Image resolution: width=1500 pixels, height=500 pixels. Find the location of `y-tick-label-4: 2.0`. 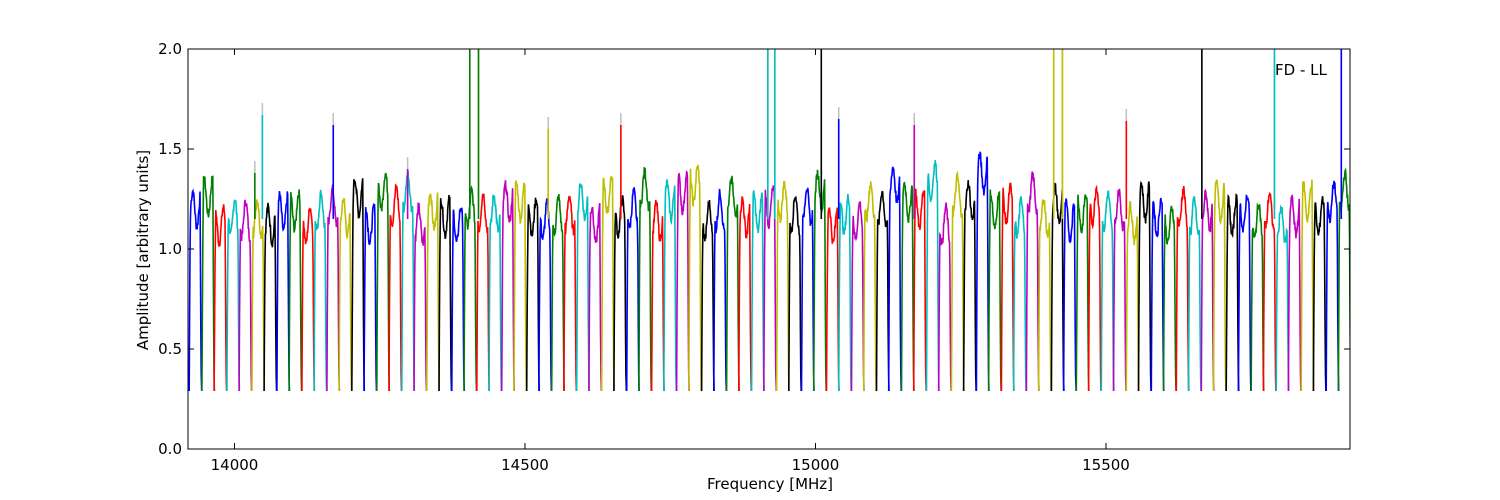

y-tick-label-4: 2.0 is located at coordinates (170, 49).